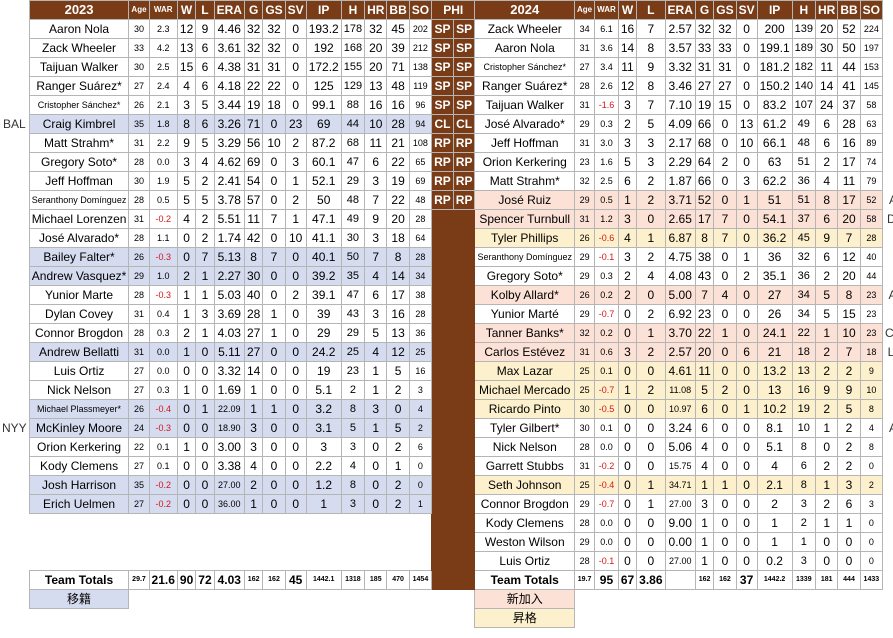 The width and height of the screenshot is (893, 638). What do you see at coordinates (651, 48) in the screenshot?
I see `stat-l-2024: 8` at bounding box center [651, 48].